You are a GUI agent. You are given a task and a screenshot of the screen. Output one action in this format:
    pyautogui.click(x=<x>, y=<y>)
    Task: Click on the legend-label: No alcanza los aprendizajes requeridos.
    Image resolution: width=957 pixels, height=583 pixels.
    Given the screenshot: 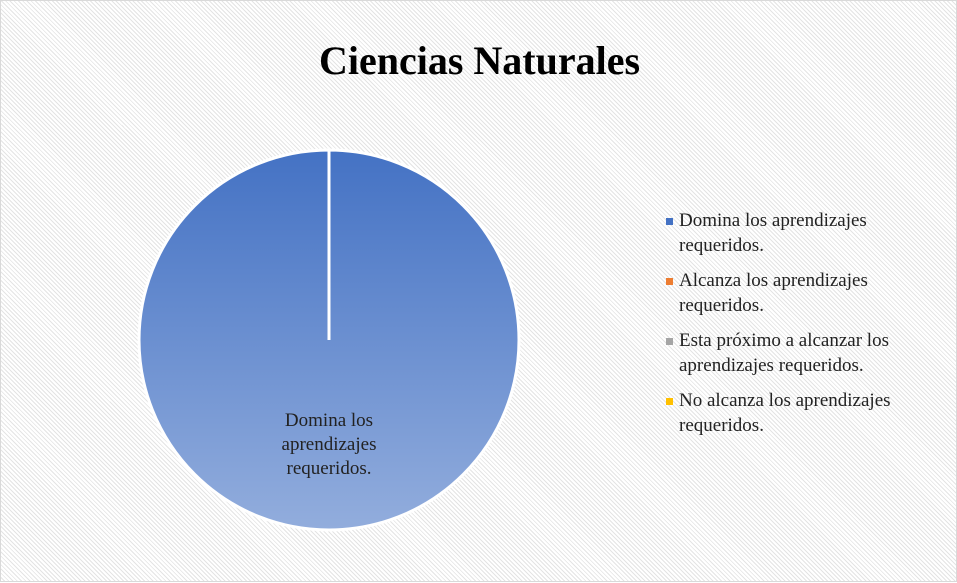 What is the action you would take?
    pyautogui.click(x=785, y=413)
    